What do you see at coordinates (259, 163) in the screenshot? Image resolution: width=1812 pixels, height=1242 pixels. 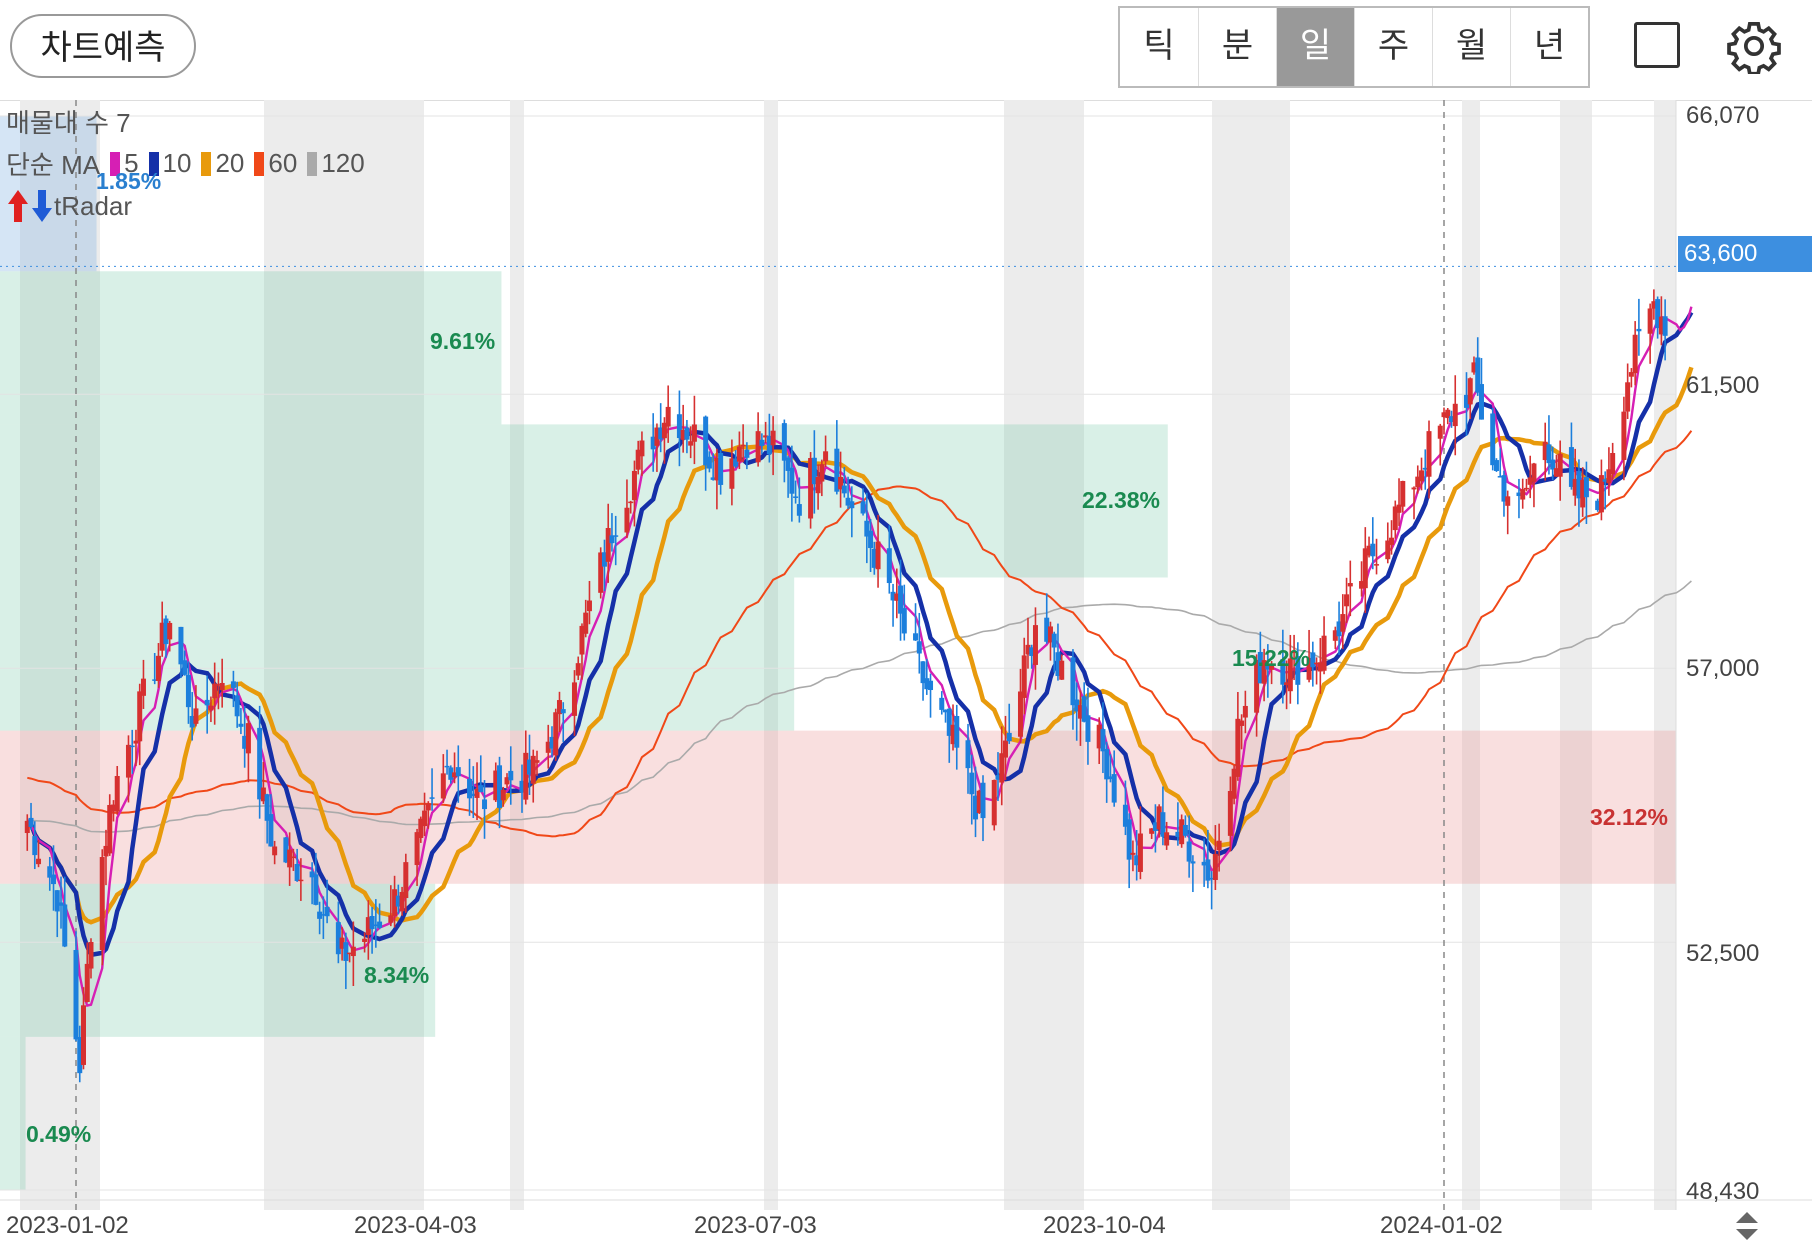 I see `ma60-swatch` at bounding box center [259, 163].